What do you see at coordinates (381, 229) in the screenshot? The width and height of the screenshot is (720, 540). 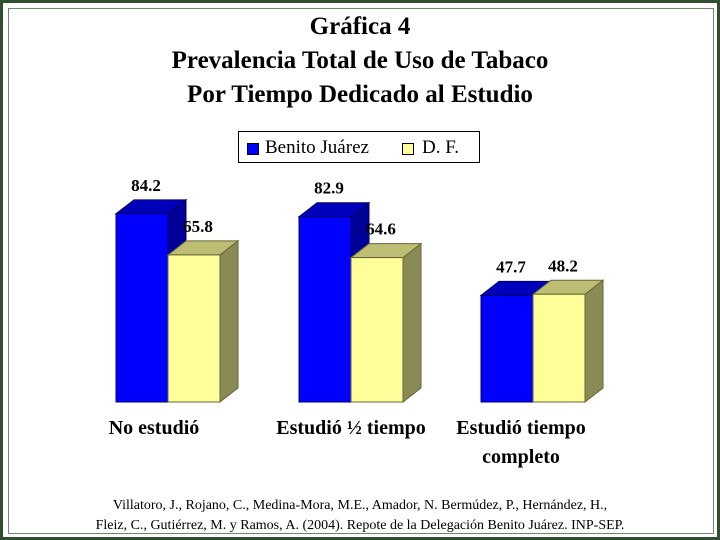 I see `data-label-df-2: 64.6` at bounding box center [381, 229].